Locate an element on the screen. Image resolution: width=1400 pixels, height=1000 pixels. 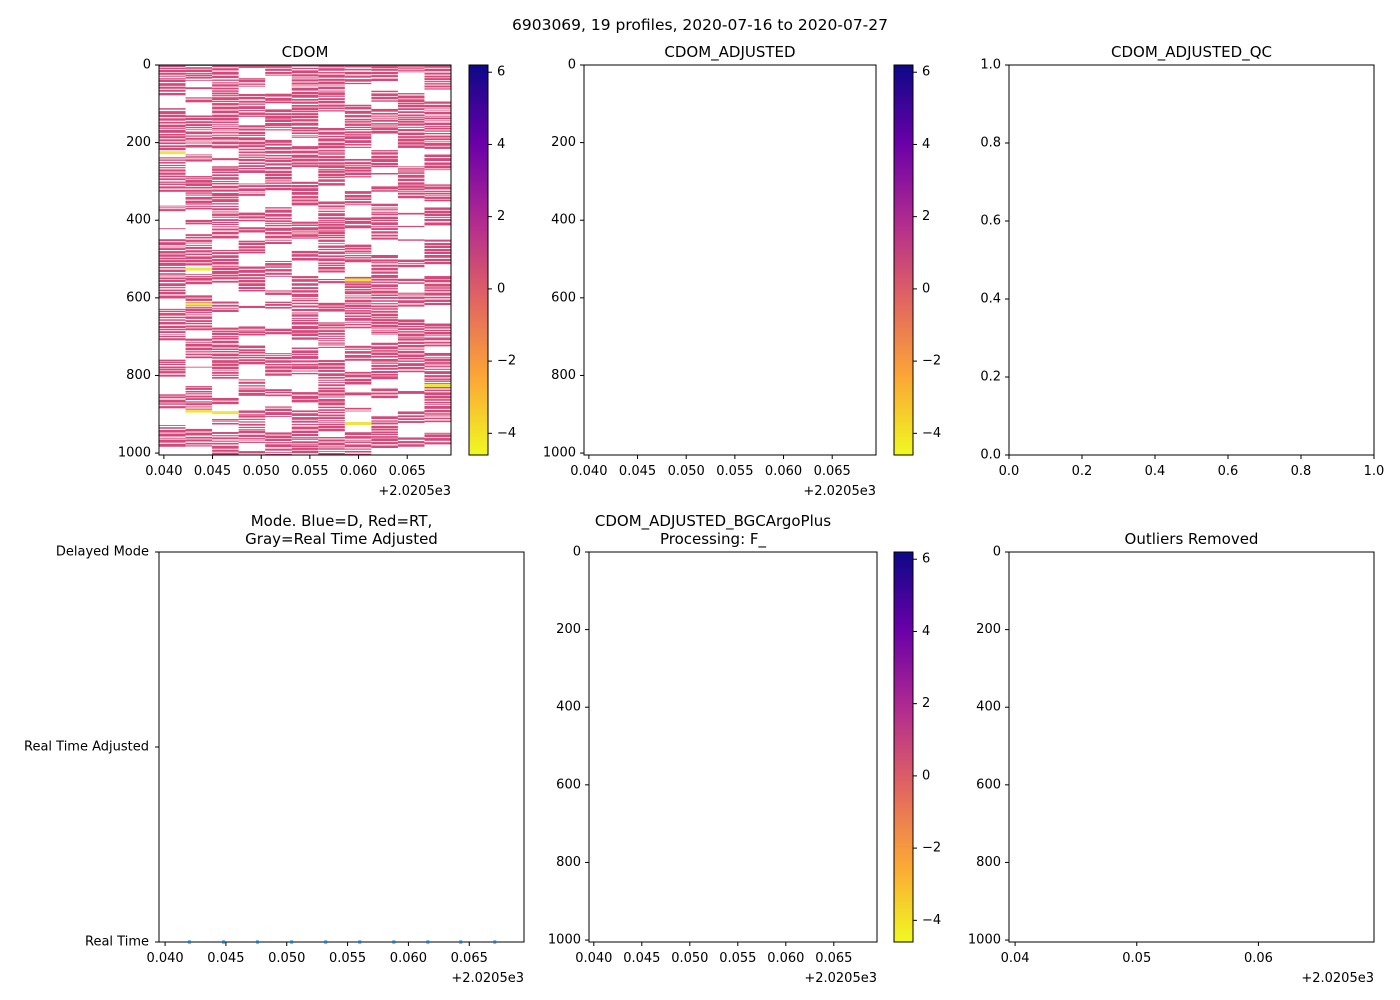
outliers_removed-ytick-label: 400 is located at coordinates (988, 707).